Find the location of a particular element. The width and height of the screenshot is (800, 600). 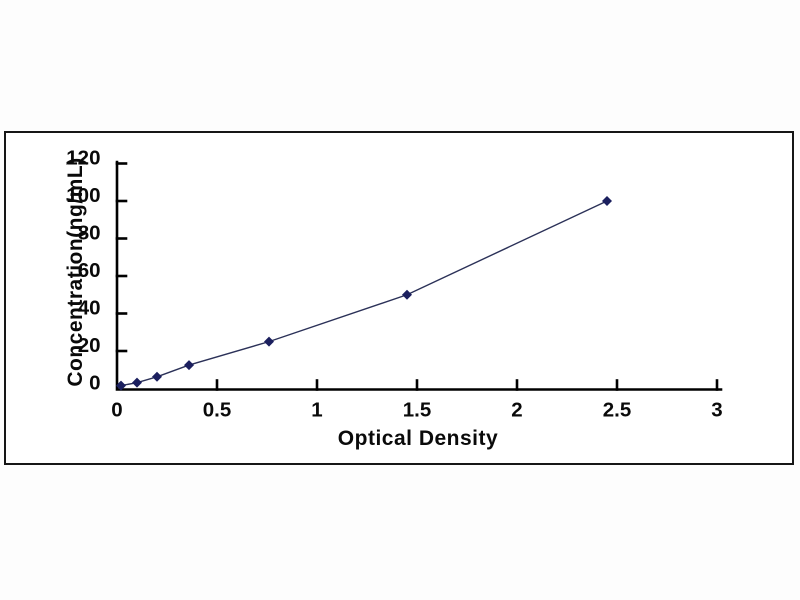

x-tick-label: 1 is located at coordinates (316, 410).